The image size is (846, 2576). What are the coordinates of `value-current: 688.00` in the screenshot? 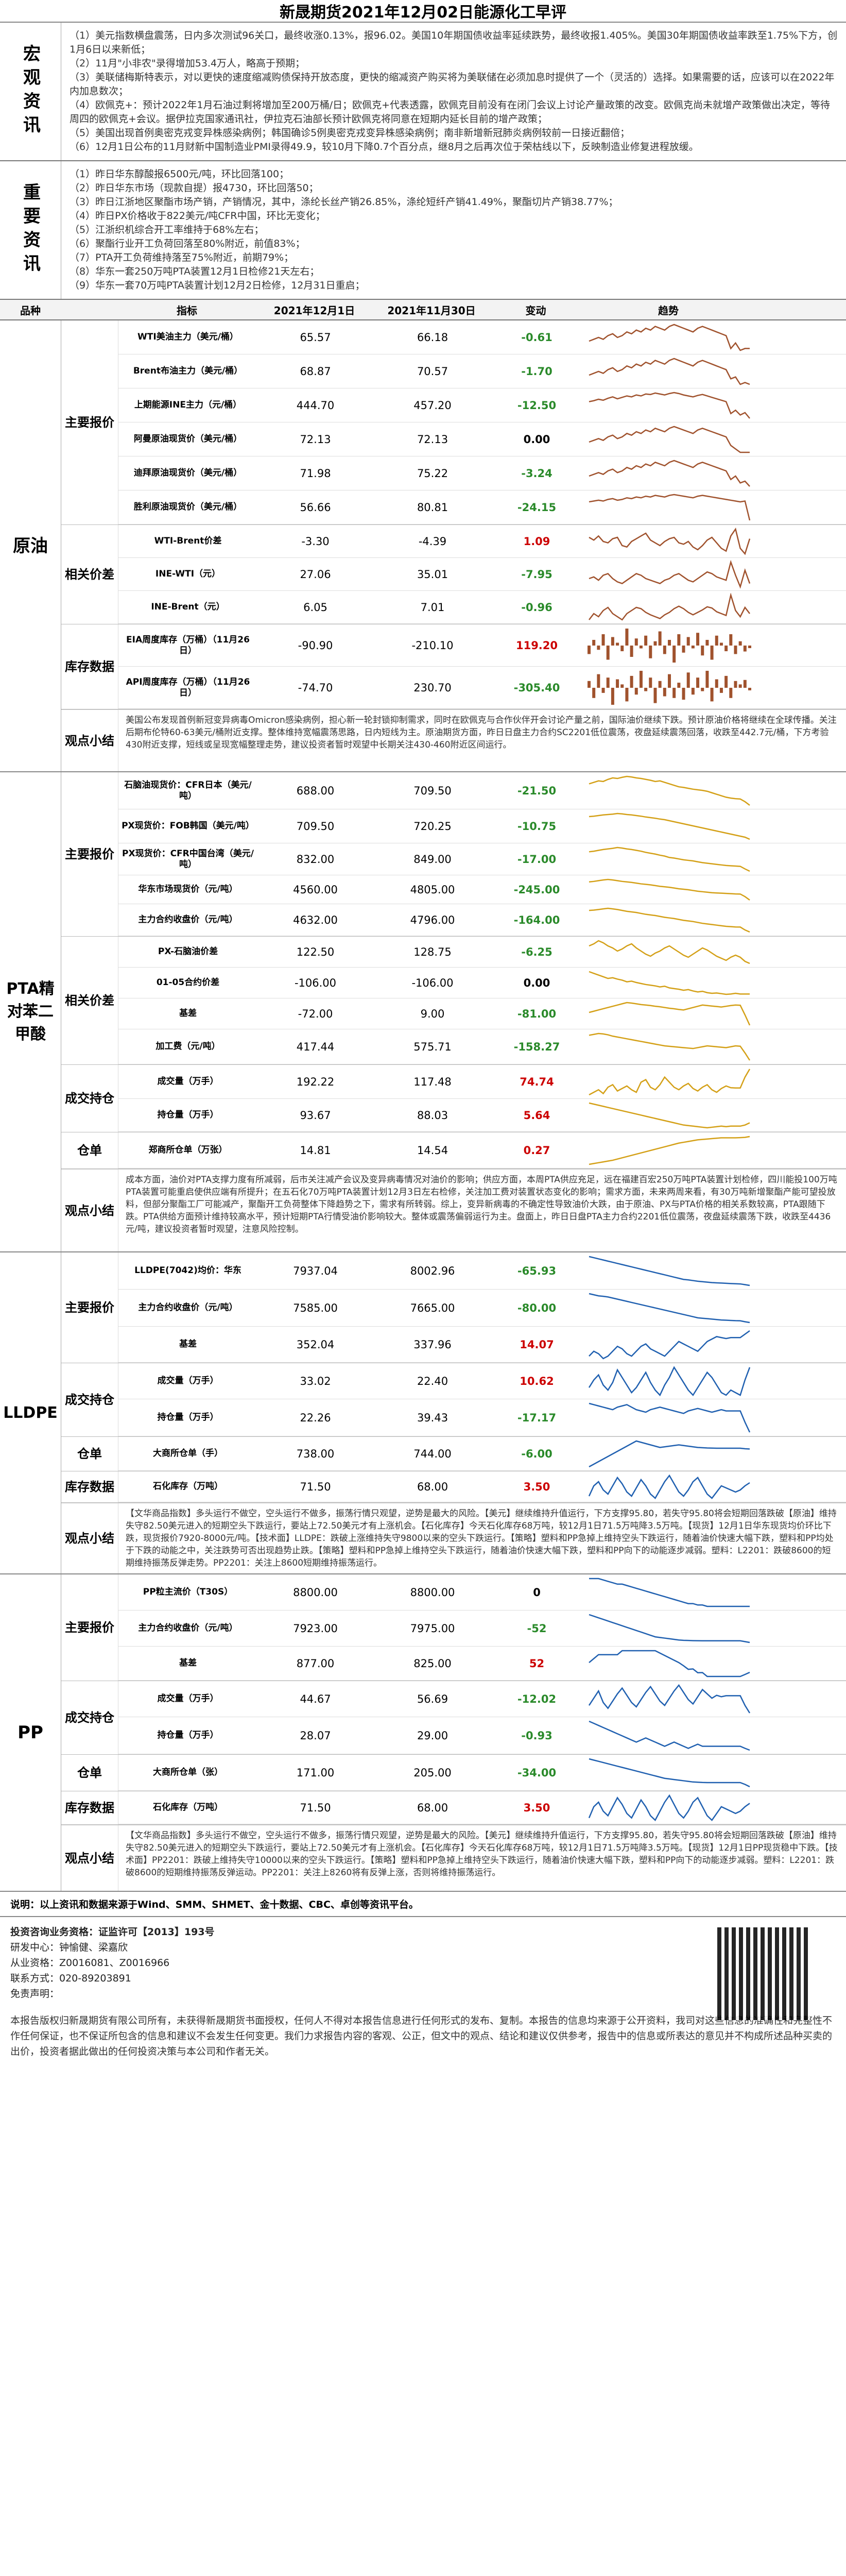 It's located at (315, 790).